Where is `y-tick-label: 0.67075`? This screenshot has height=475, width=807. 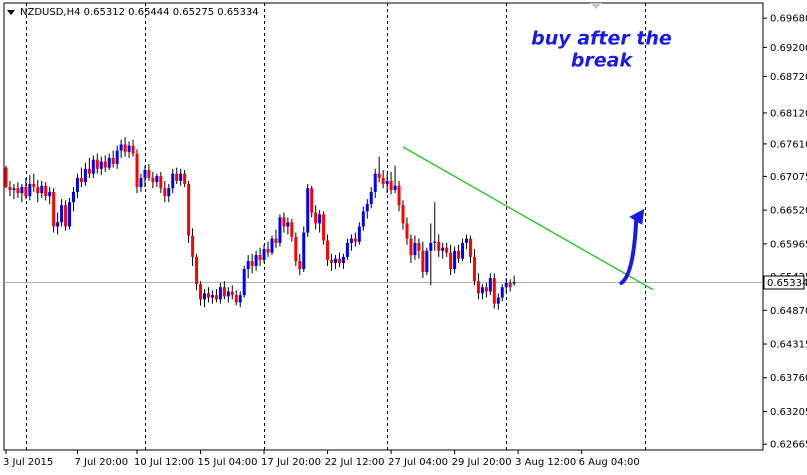 y-tick-label: 0.67075 is located at coordinates (788, 177).